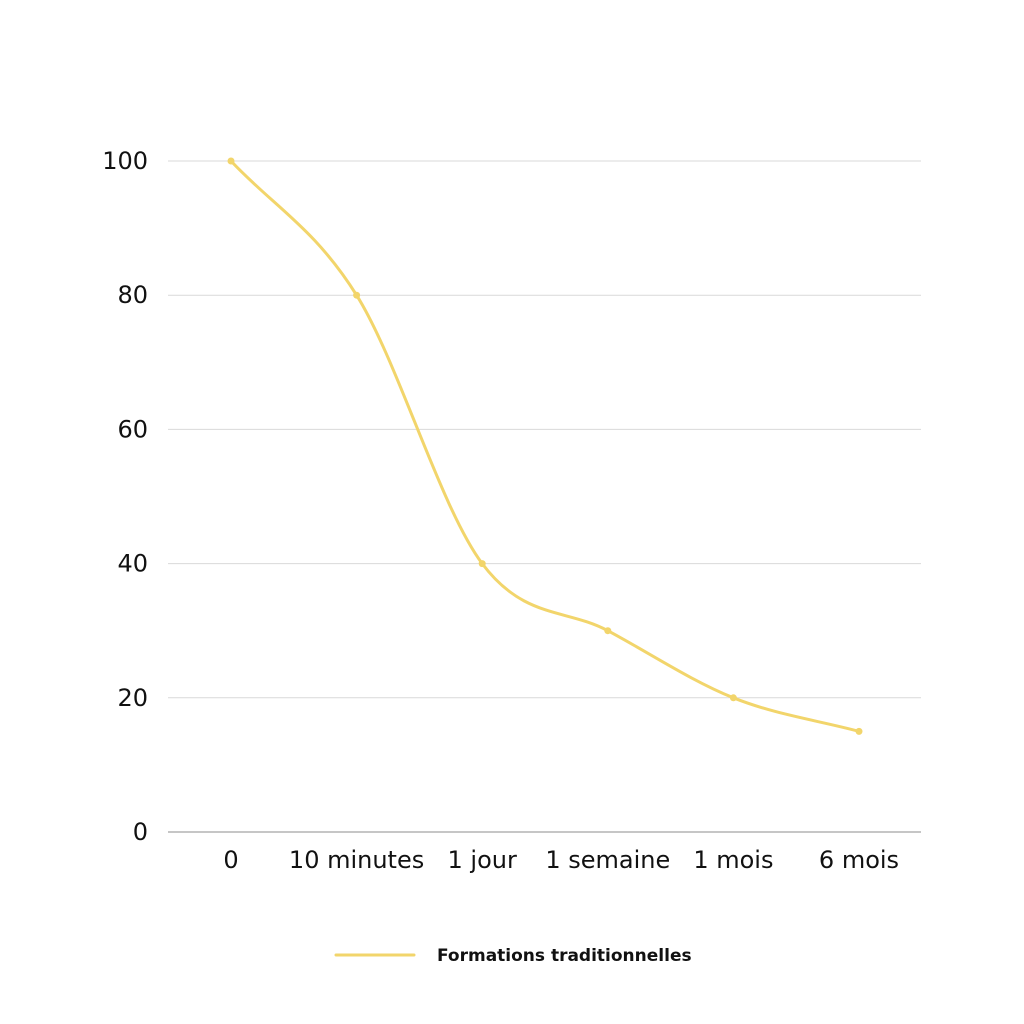  I want to click on x-tick-label: 6 mois, so click(859, 860).